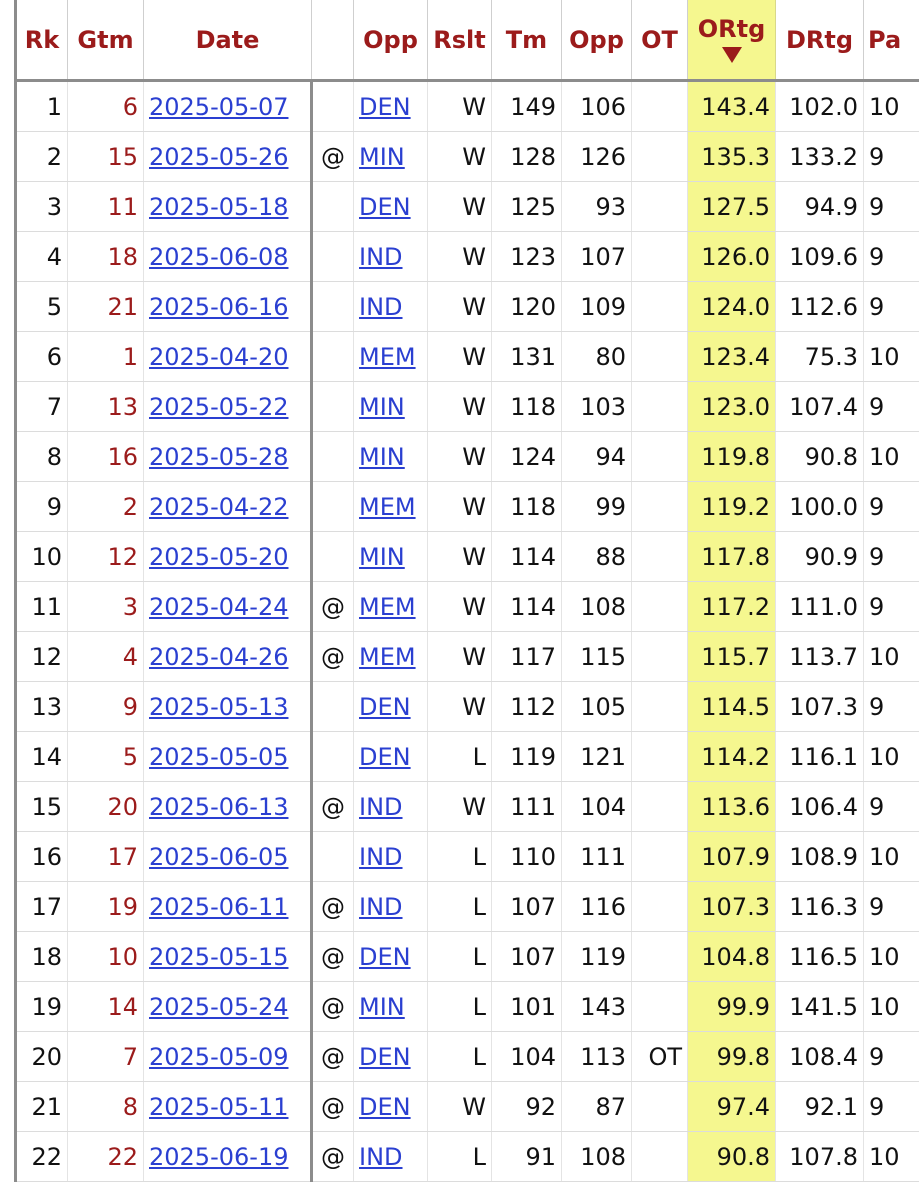 The height and width of the screenshot is (1200, 919). Describe the element at coordinates (219, 906) in the screenshot. I see `date-link: 2025-06-11` at that location.